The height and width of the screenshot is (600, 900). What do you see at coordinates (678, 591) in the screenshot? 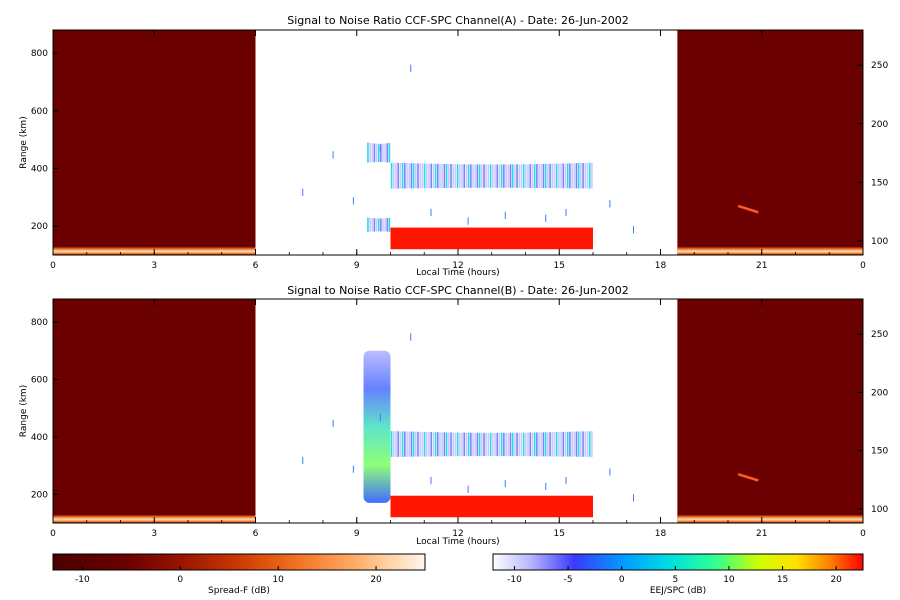
I see `colorbar-label: EEJ/SPC (dB)` at bounding box center [678, 591].